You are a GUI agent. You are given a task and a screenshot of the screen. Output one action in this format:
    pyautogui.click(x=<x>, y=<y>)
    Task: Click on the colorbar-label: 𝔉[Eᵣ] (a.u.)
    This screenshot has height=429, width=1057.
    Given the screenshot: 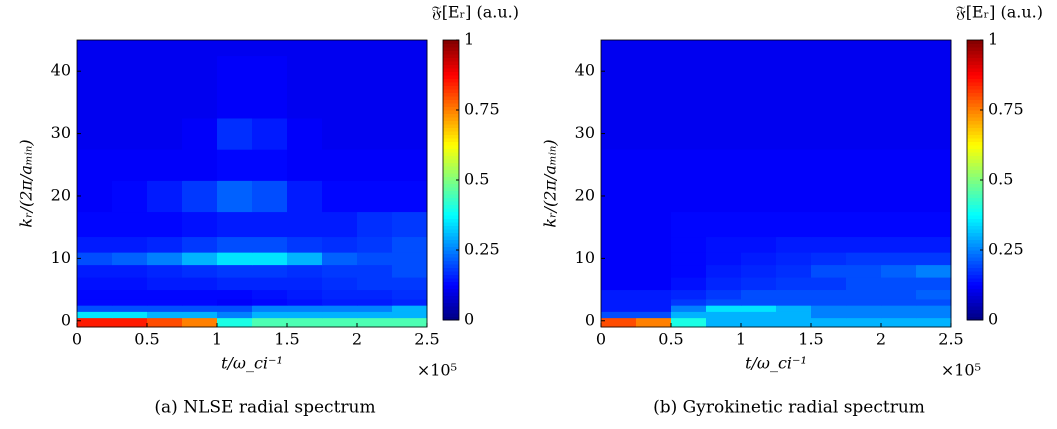 What is the action you would take?
    pyautogui.click(x=475, y=12)
    